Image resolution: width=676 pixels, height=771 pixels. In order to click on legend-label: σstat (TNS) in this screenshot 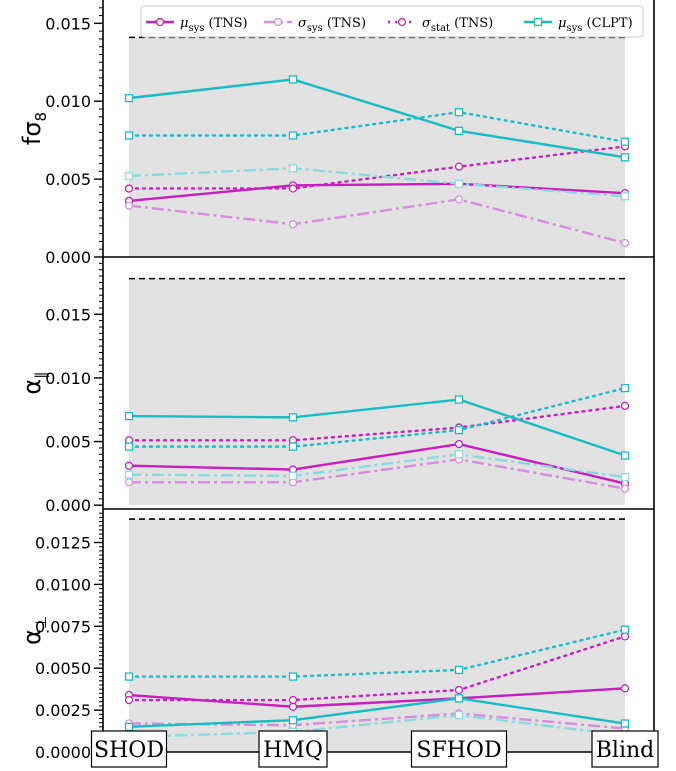, I will do `click(457, 25)`.